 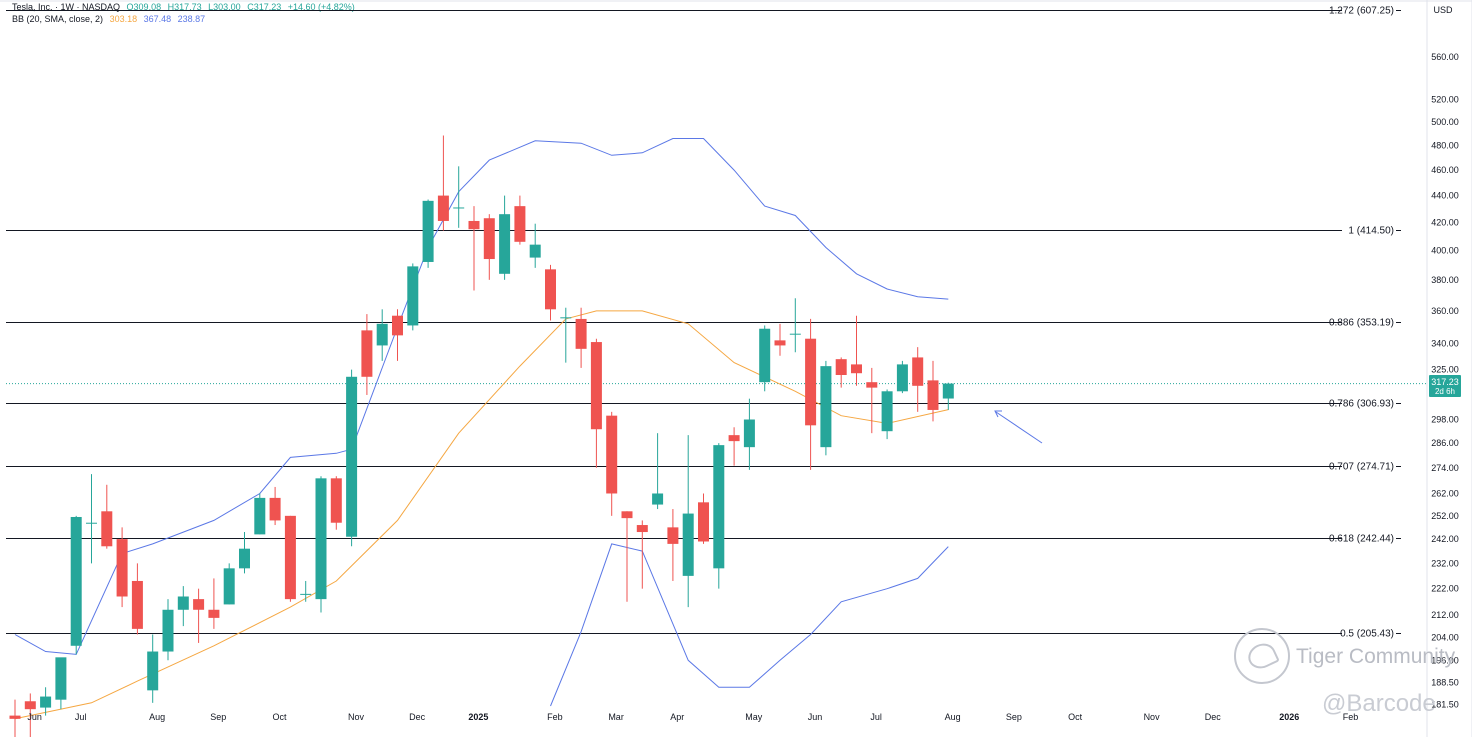 What do you see at coordinates (1361, 467) in the screenshot?
I see `fib-level-label: 0.707 (274.71)` at bounding box center [1361, 467].